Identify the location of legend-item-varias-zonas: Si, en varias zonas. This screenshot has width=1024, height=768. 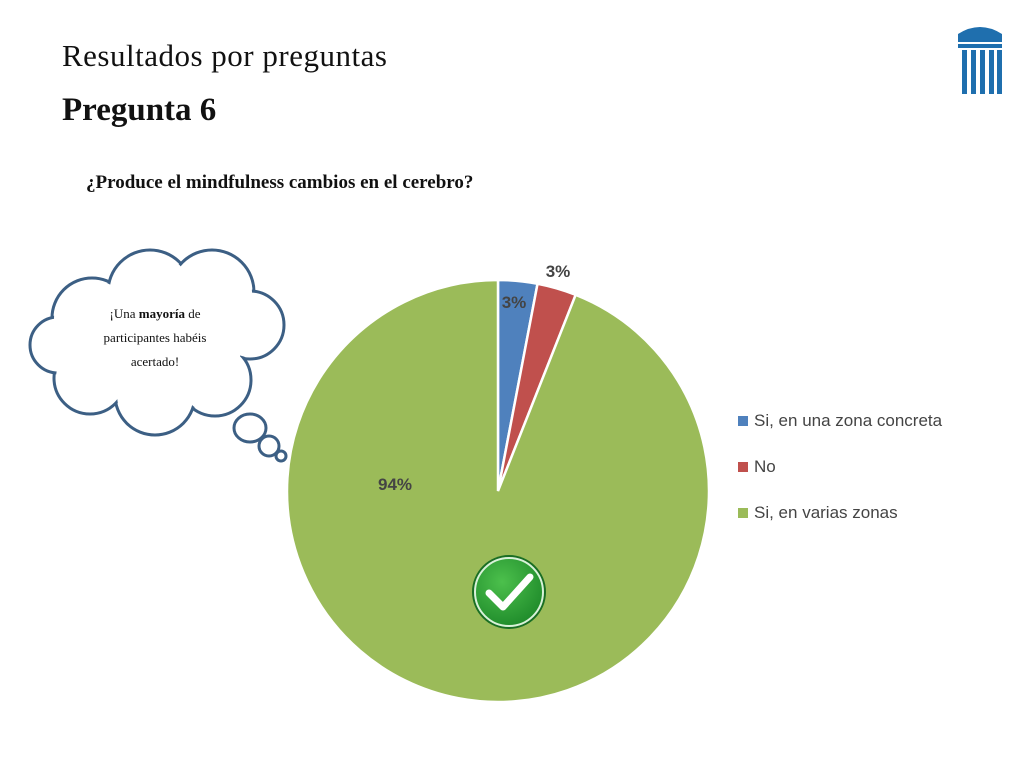
(840, 513).